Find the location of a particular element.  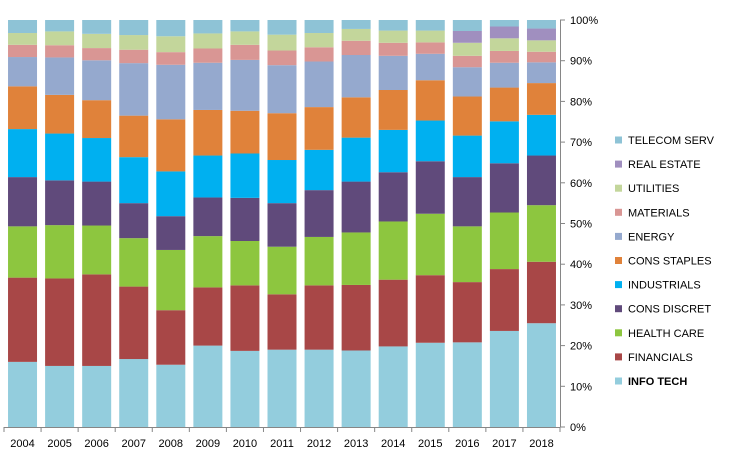

bar-segment-cons-discret-2007 is located at coordinates (134, 221).